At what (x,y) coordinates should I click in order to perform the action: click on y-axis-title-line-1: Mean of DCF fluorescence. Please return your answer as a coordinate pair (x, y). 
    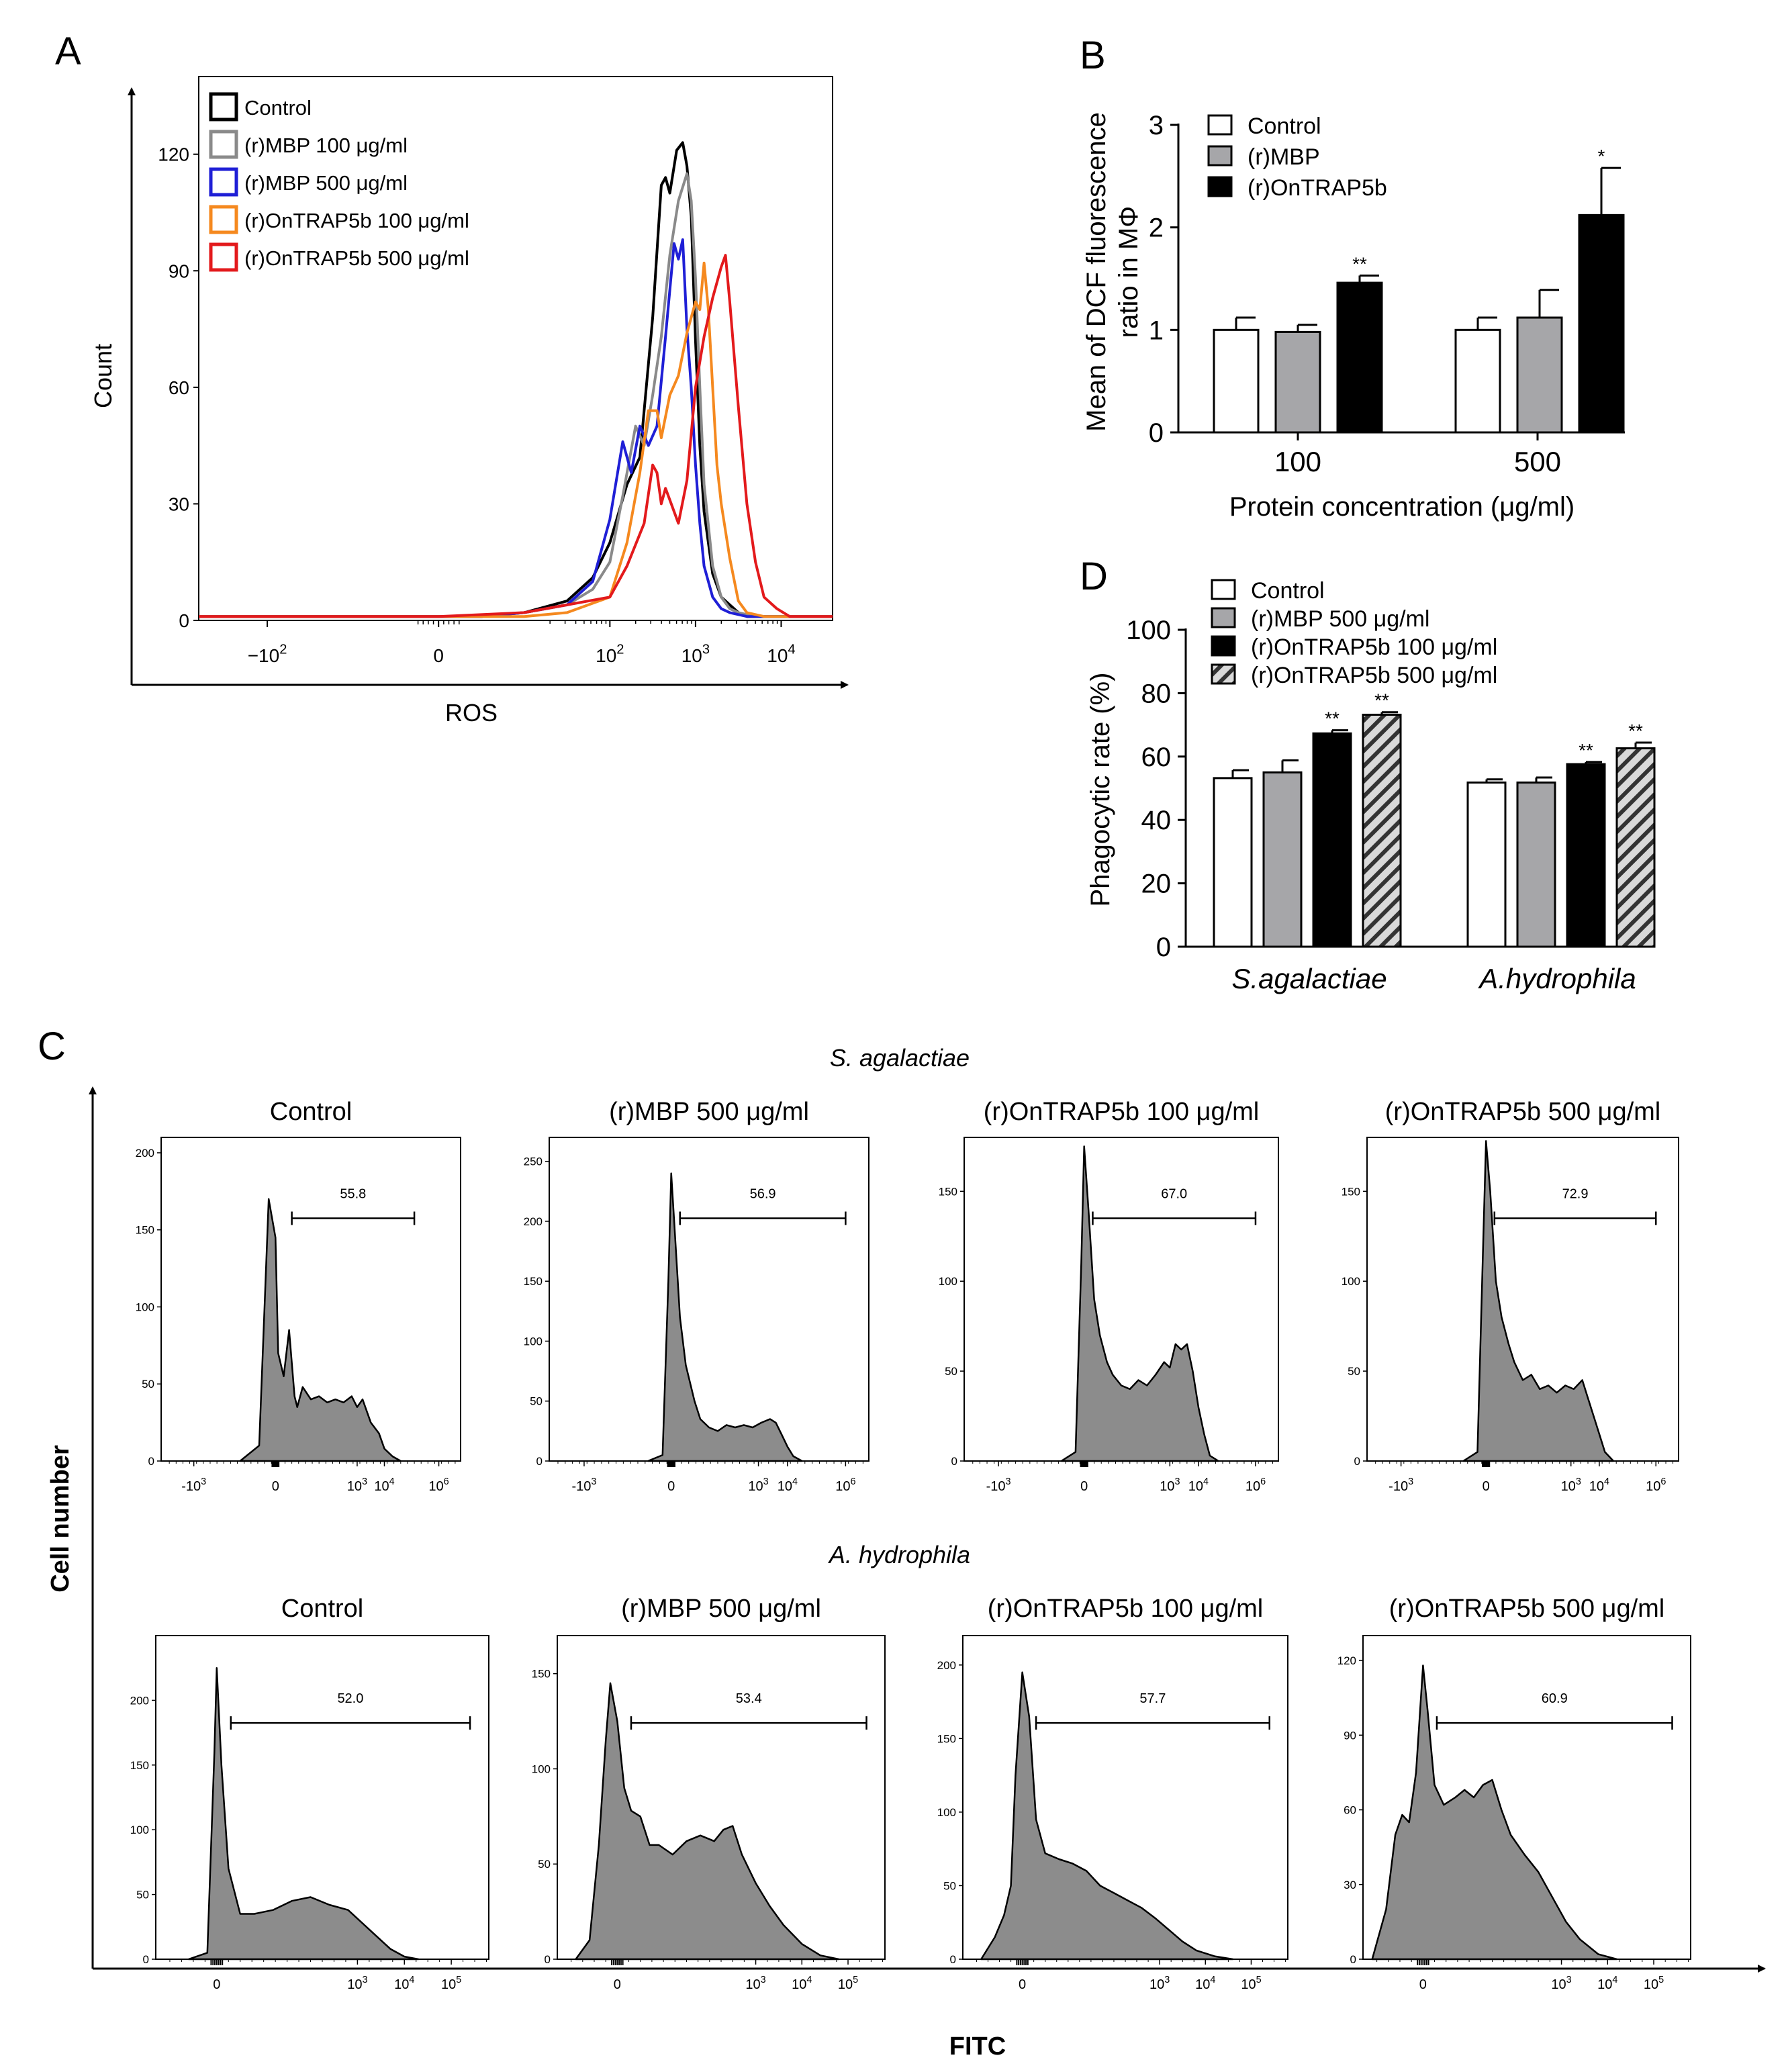
    Looking at the image, I should click on (1096, 272).